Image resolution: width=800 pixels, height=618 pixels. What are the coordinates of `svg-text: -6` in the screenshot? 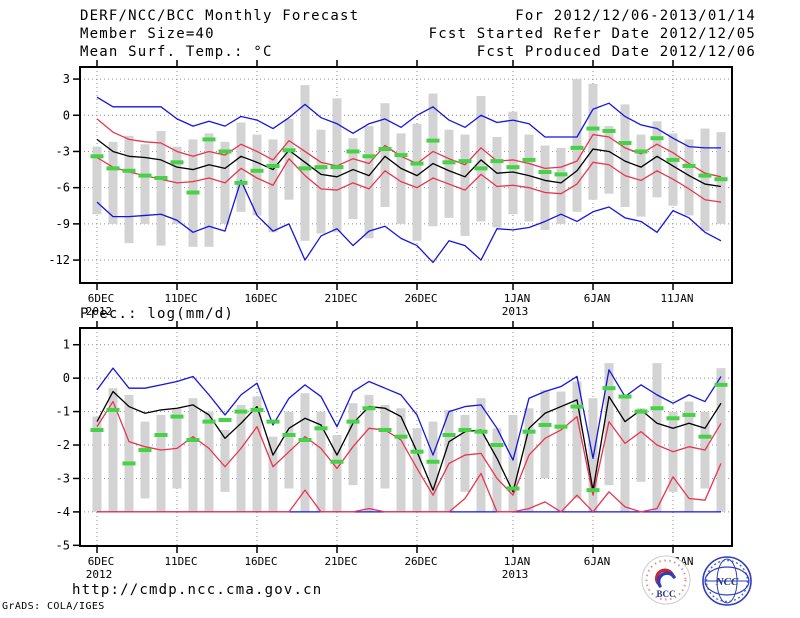 It's located at (63, 188).